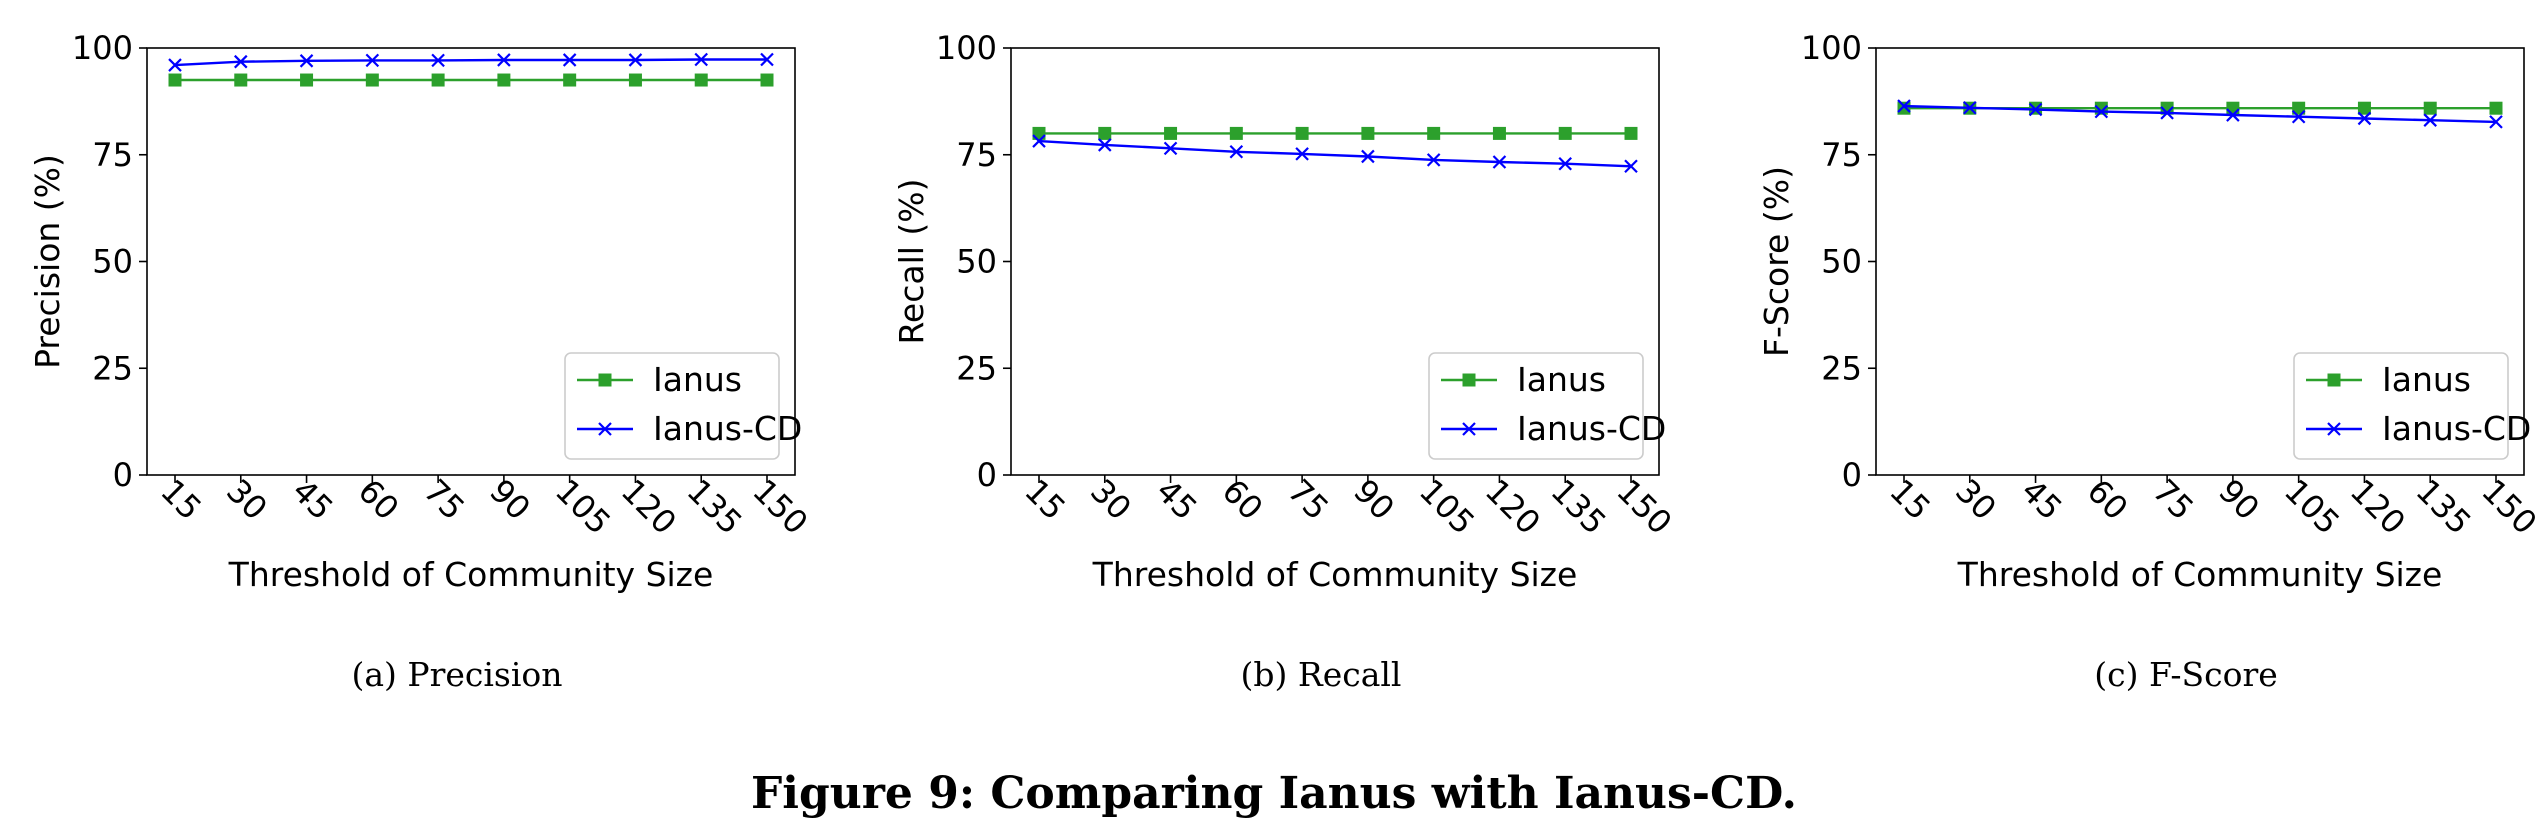 Image resolution: width=2548 pixels, height=828 pixels. I want to click on y-tick-label: 25, so click(1841, 368).